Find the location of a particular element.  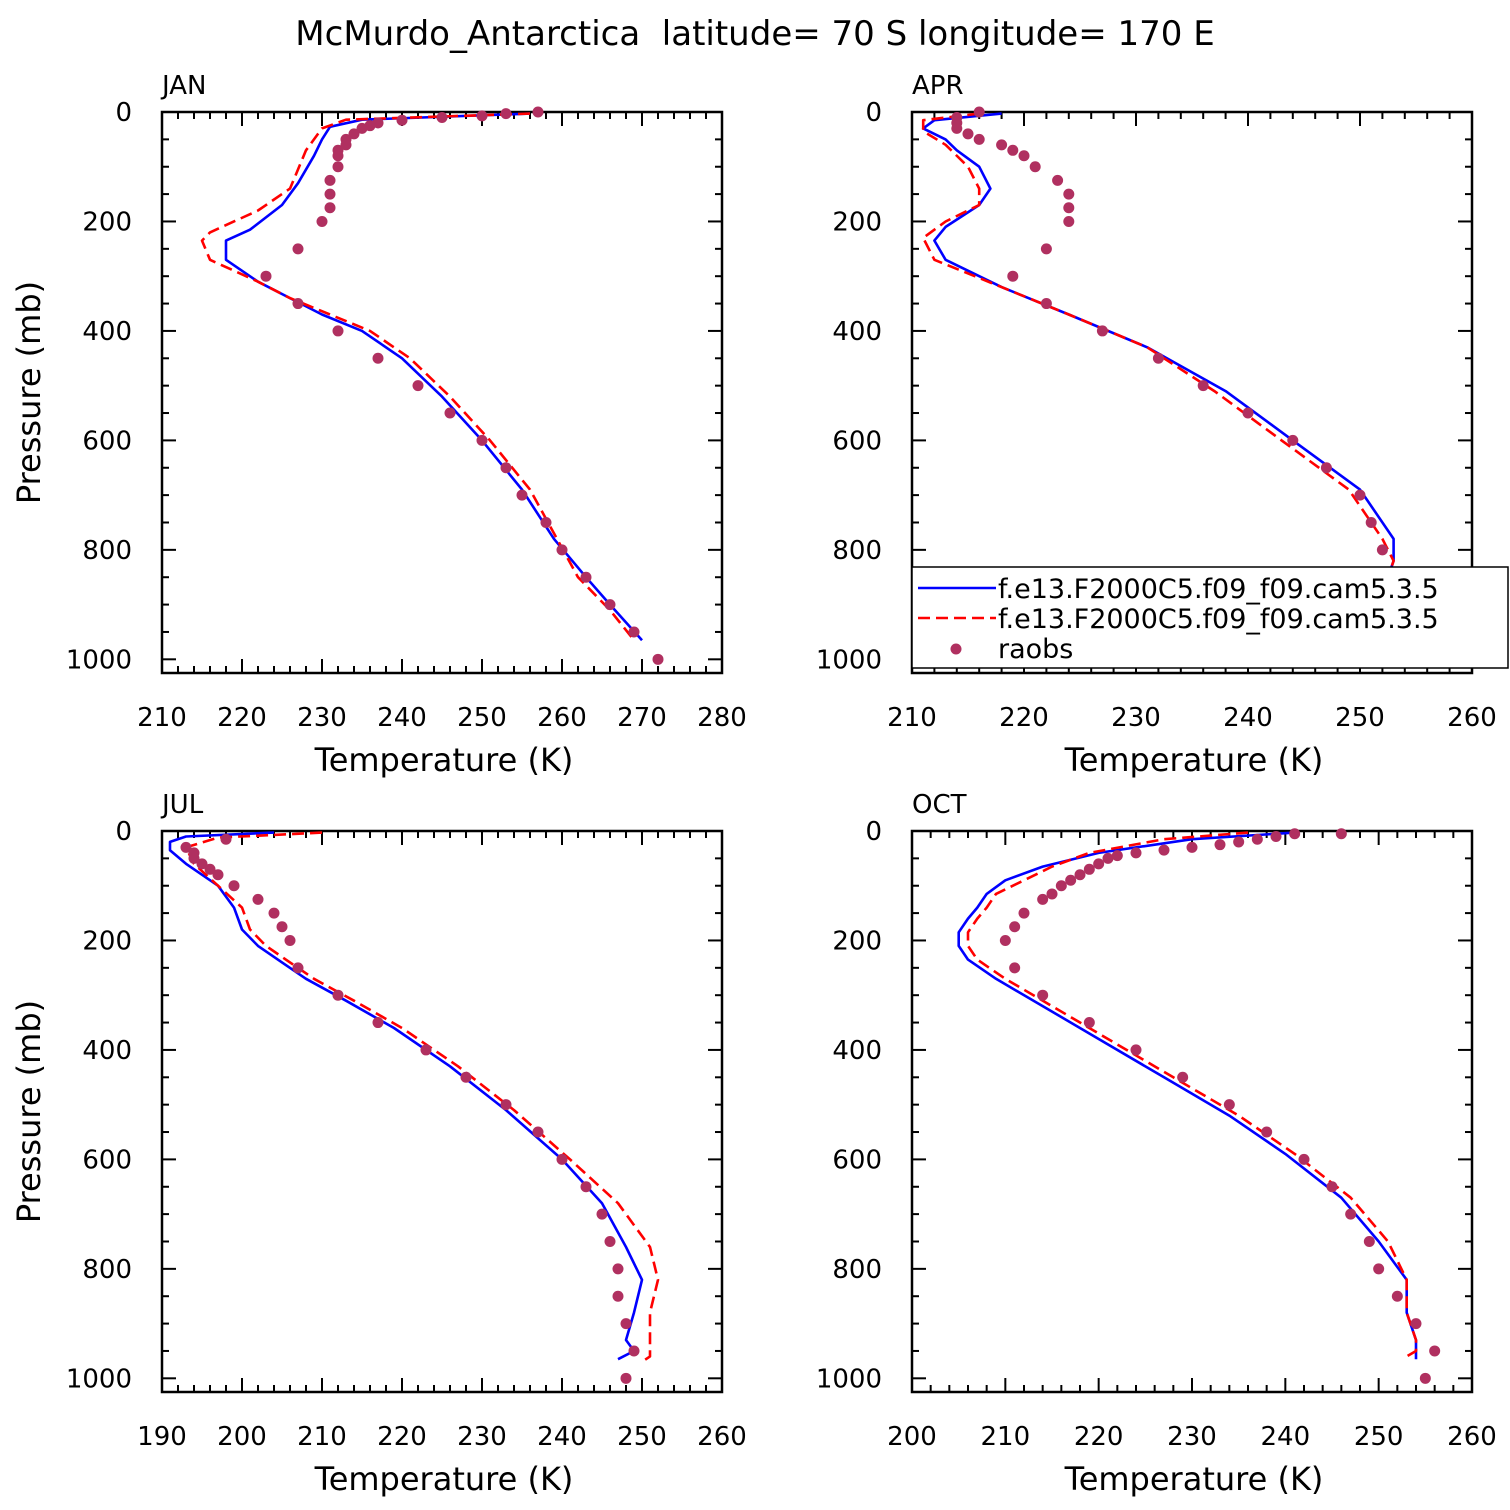

x-tick-label: 250 is located at coordinates (482, 718).